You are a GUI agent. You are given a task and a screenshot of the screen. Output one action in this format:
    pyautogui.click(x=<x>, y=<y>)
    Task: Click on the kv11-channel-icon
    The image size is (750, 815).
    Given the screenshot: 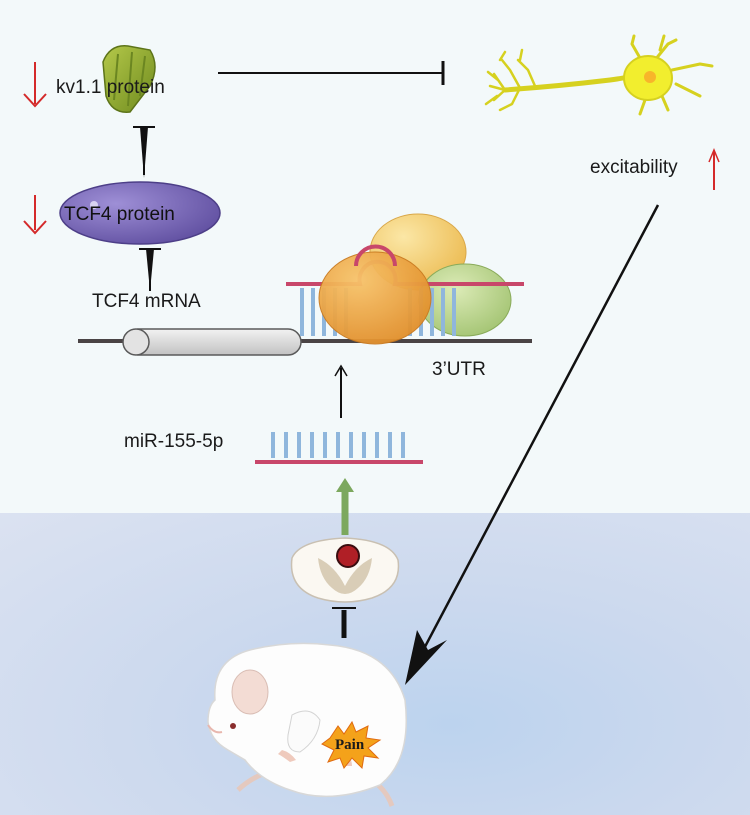 What is the action you would take?
    pyautogui.click(x=129, y=79)
    